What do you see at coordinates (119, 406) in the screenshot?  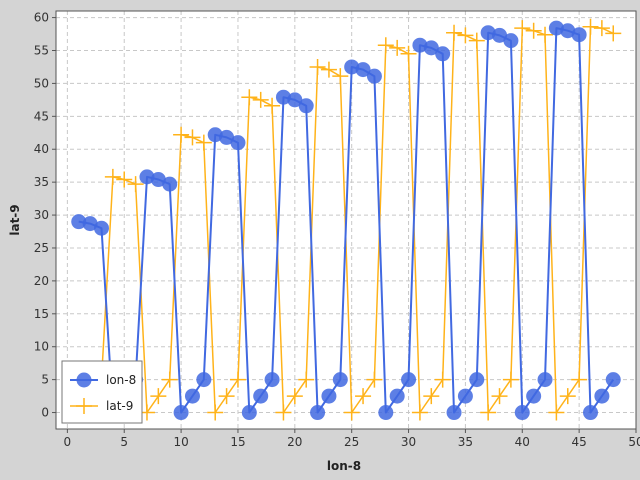 I see `legend-label-lat-9: lat-9` at bounding box center [119, 406].